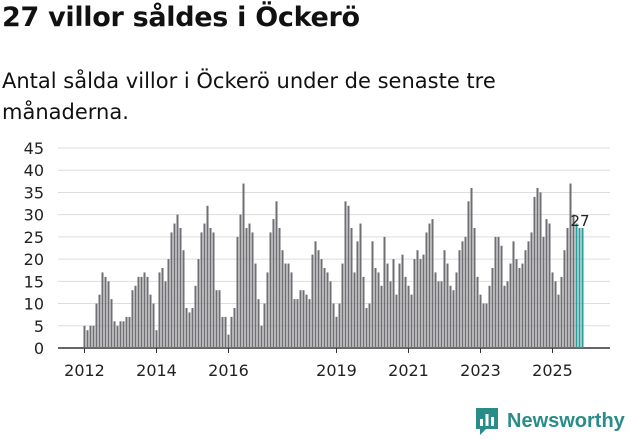  What do you see at coordinates (487, 421) in the screenshot?
I see `bar-chart-speech-bubble-icon` at bounding box center [487, 421].